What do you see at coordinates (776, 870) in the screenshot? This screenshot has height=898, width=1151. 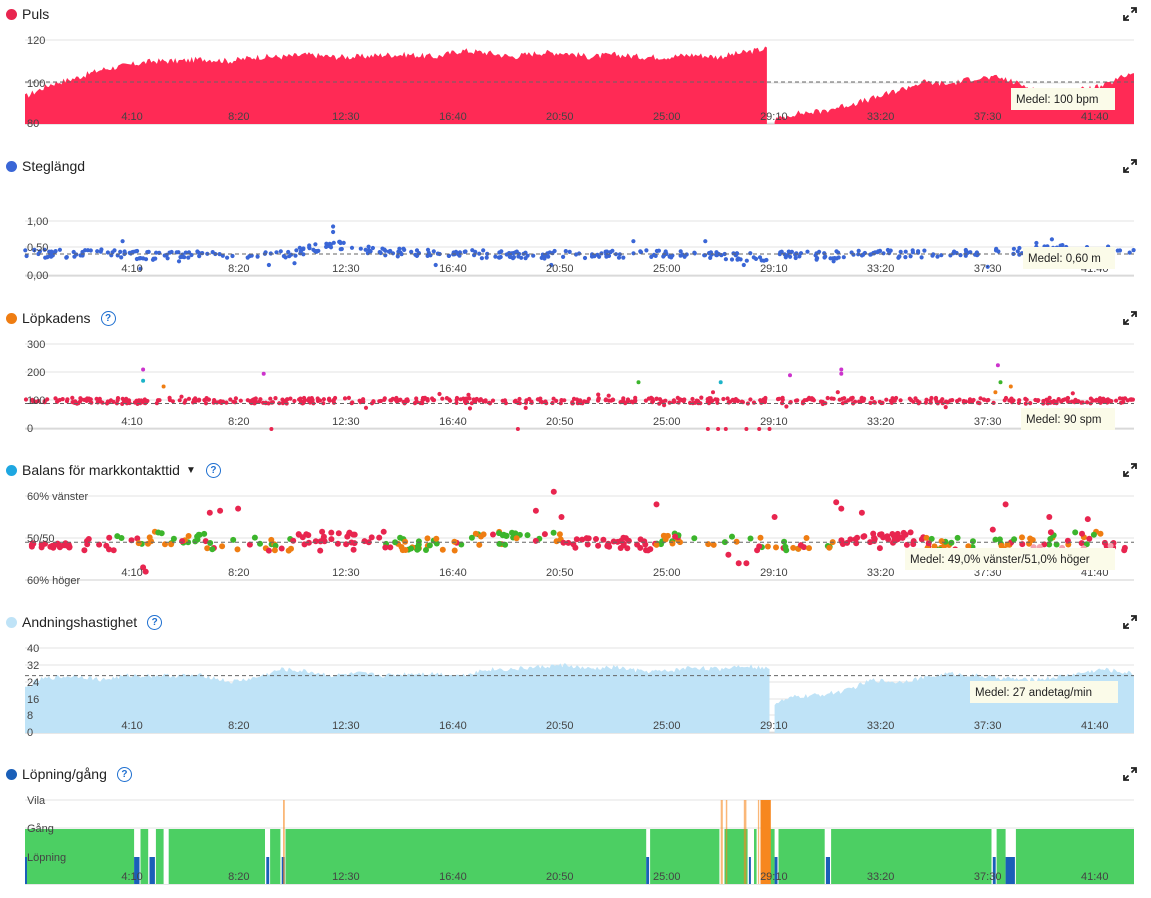 I see `lopning-segment` at bounding box center [776, 870].